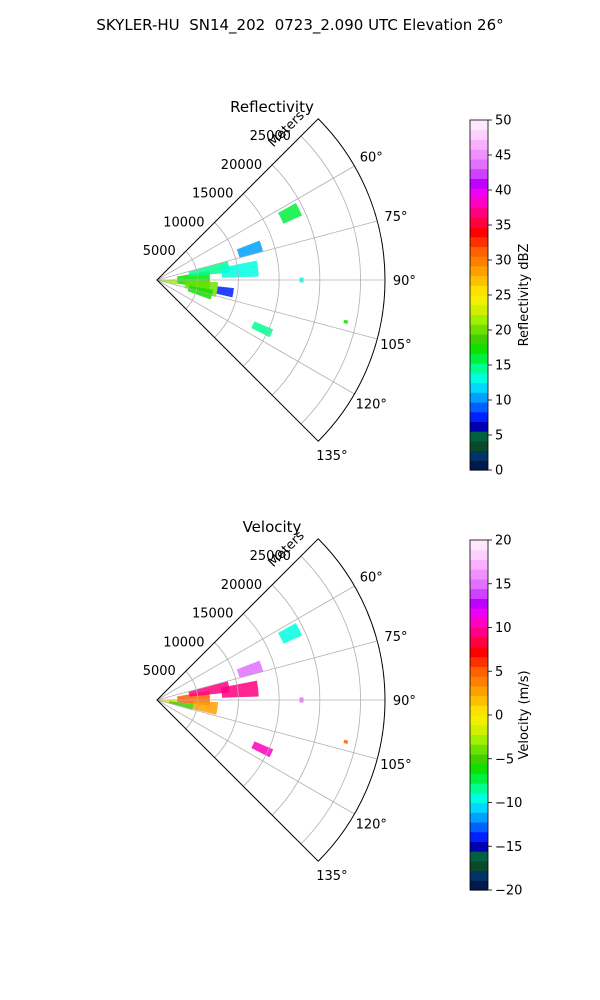  Describe the element at coordinates (508, 891) in the screenshot. I see `colorbar-tick-label: −20` at that location.